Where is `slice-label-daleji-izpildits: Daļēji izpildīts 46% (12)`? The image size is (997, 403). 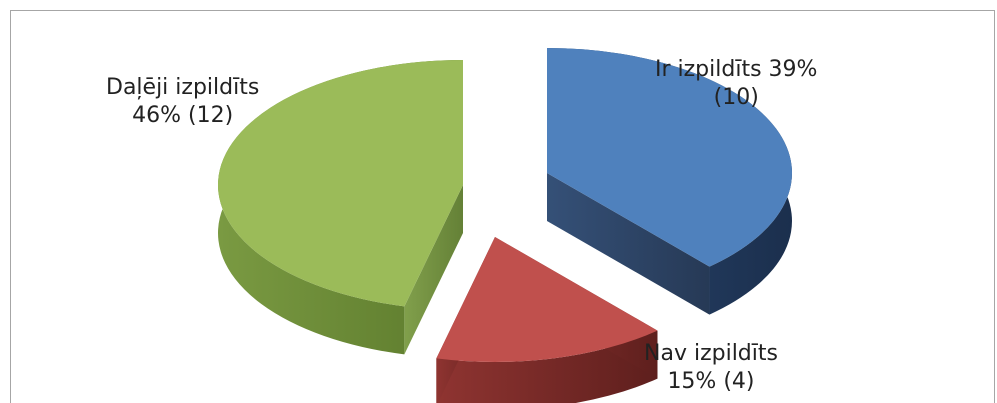
slice-label-daleji-izpildits: Daļēji izpildīts 46% (12) is located at coordinates (182, 102).